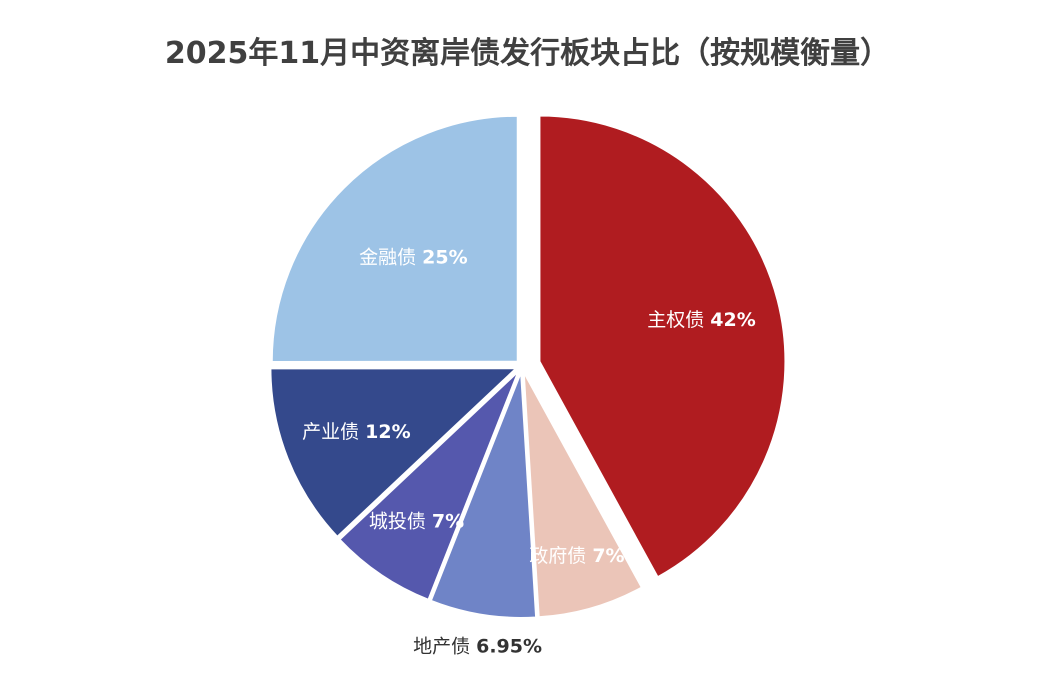 The width and height of the screenshot is (1055, 675). Describe the element at coordinates (444, 257) in the screenshot. I see `slice-label-value: 25%` at that location.